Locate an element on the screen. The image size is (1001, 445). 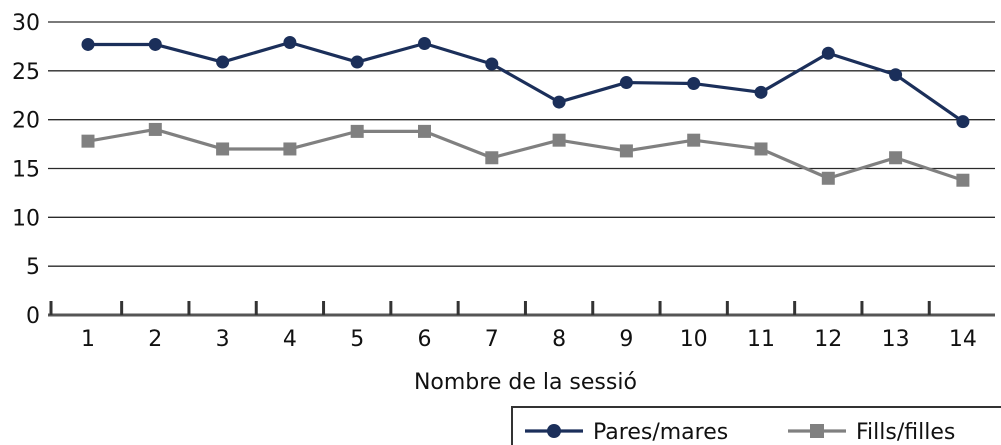
point-Pares/mares-11 is located at coordinates (761, 92).